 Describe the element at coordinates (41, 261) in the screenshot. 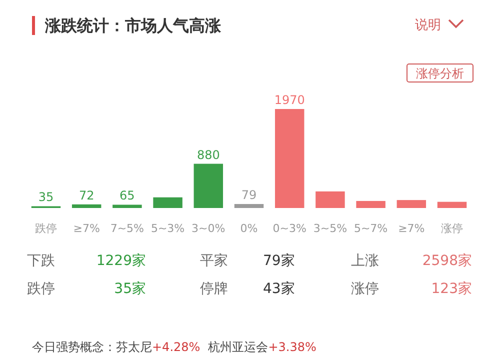

I see `text: 下跌` at that location.